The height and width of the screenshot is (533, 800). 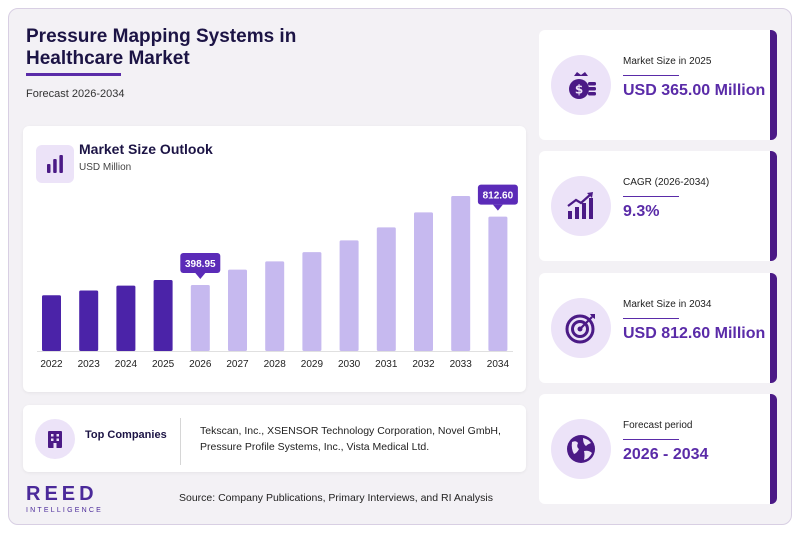 I want to click on x-tick-label: 2025, so click(x=163, y=364).